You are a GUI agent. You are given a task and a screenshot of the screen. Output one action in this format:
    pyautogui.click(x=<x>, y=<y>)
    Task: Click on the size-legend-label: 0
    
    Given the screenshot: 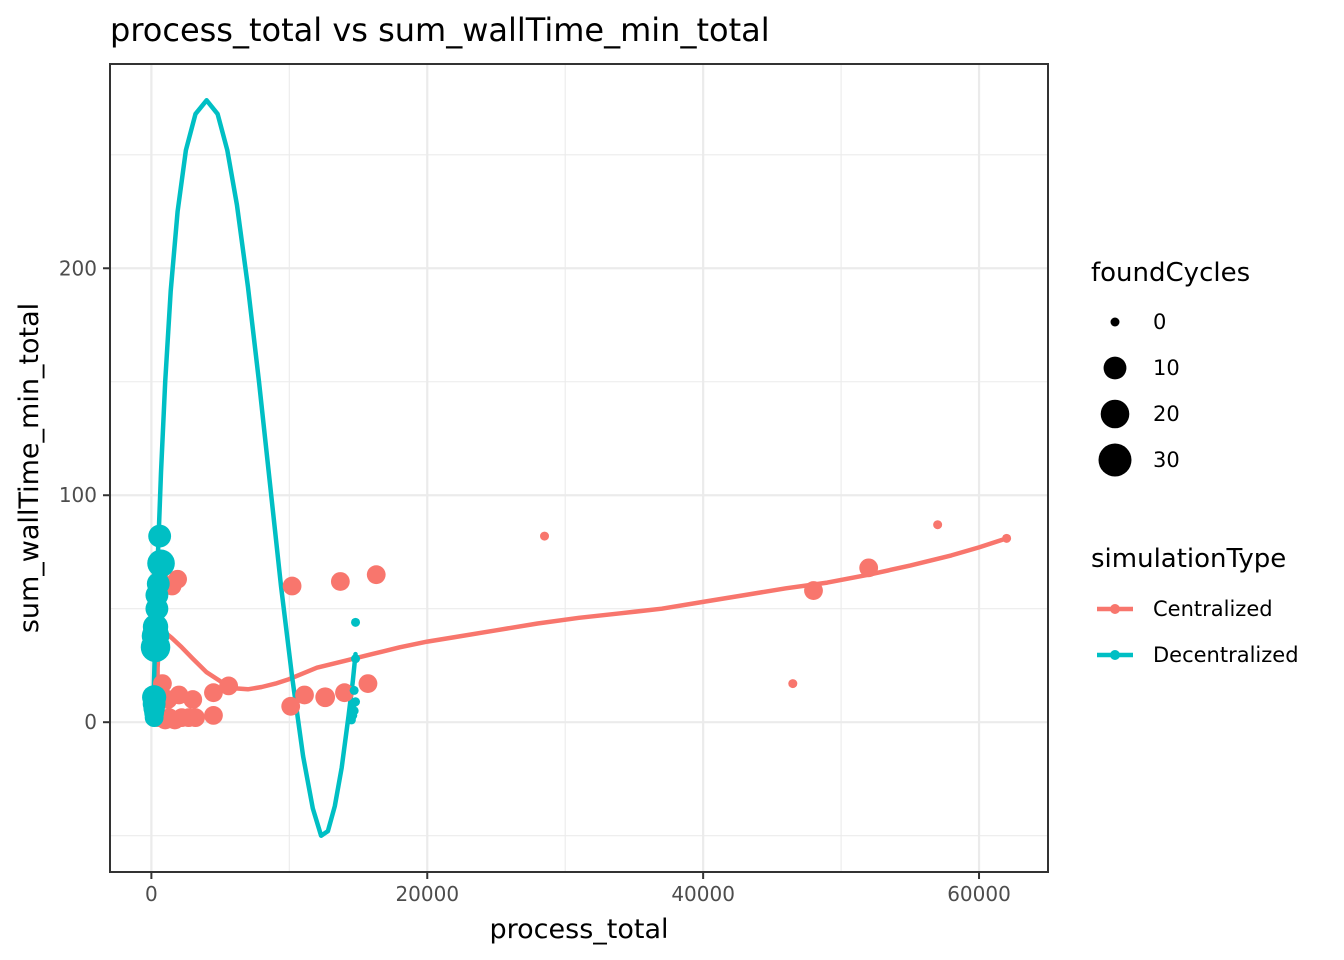 What is the action you would take?
    pyautogui.click(x=1159, y=322)
    